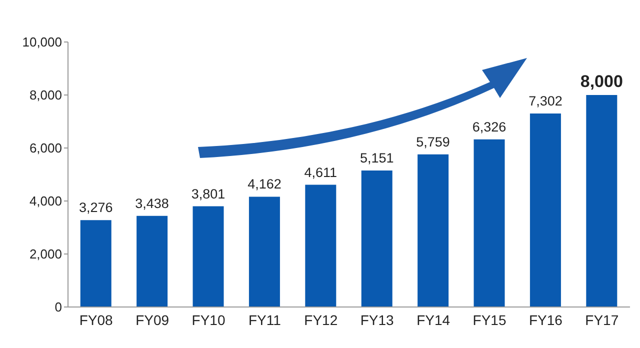 The image size is (640, 348). I want to click on x-tick-label: FY08, so click(96, 320).